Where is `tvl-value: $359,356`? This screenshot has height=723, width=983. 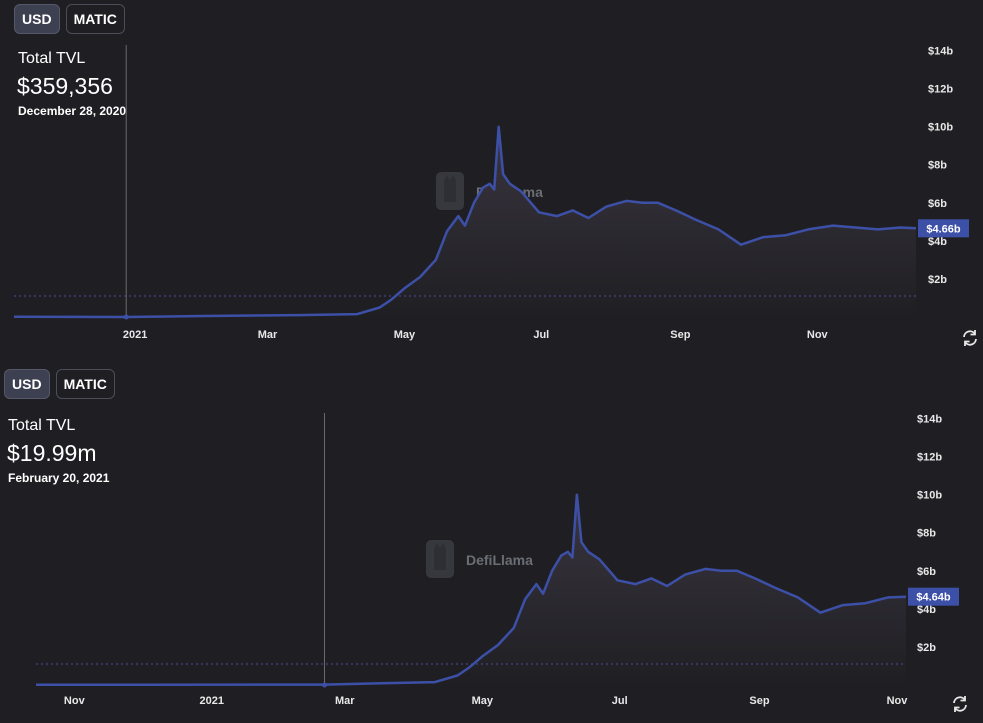 tvl-value: $359,356 is located at coordinates (65, 86).